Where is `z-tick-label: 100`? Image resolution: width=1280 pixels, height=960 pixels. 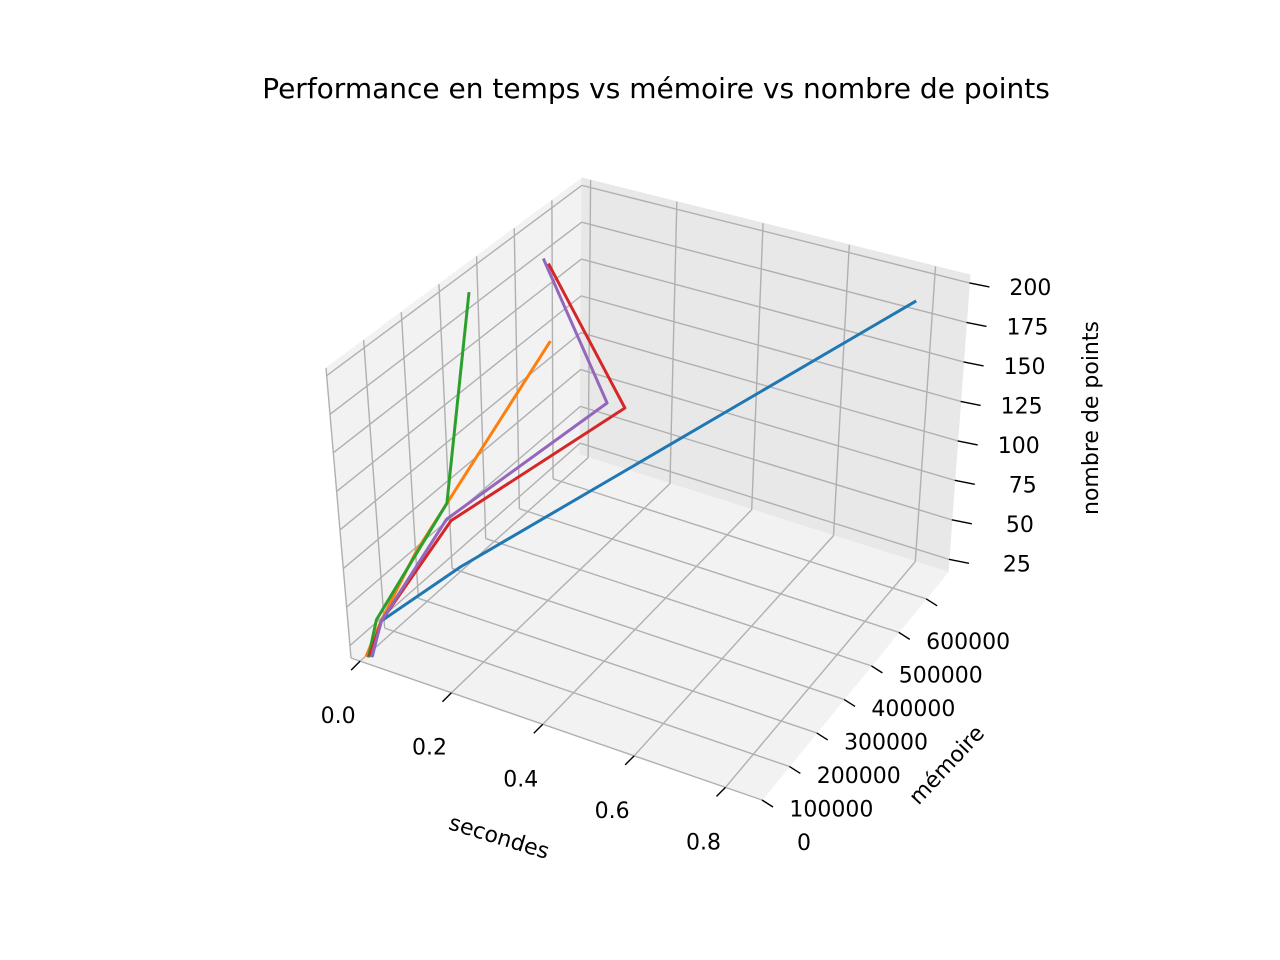 z-tick-label: 100 is located at coordinates (1019, 446).